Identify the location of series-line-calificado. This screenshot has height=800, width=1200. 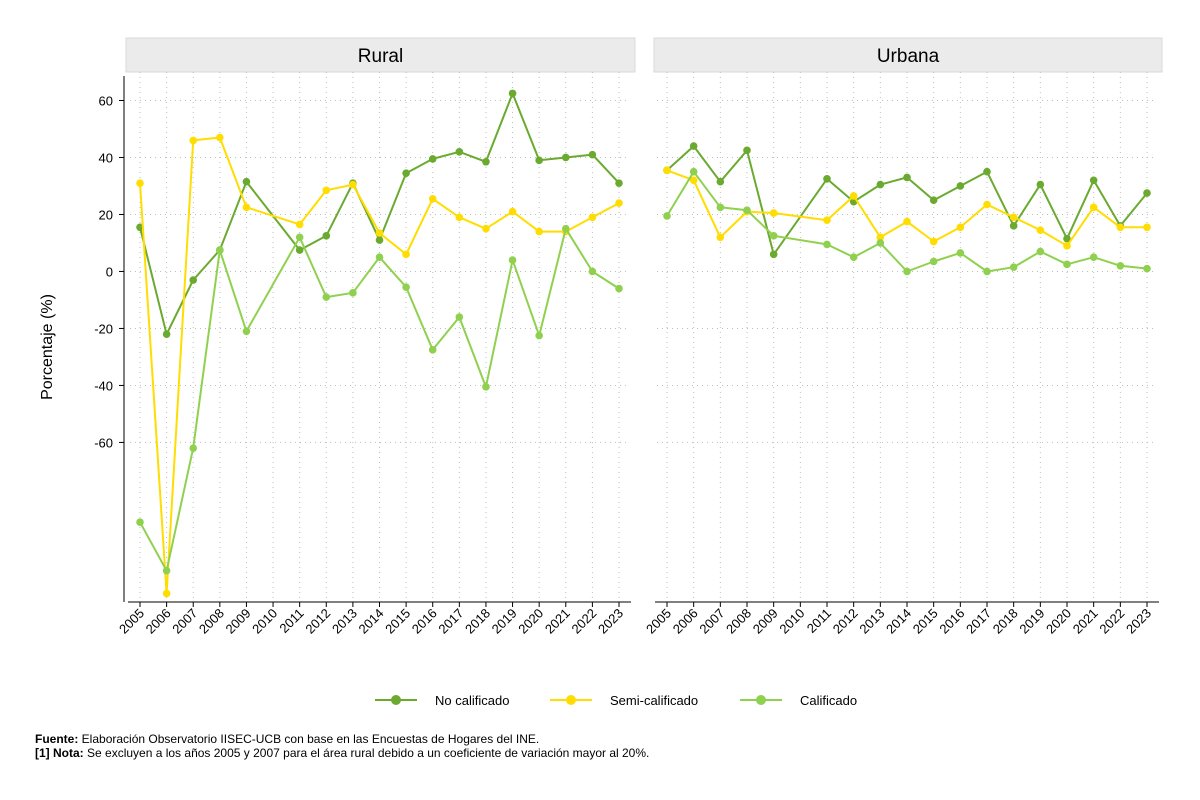
(907, 221).